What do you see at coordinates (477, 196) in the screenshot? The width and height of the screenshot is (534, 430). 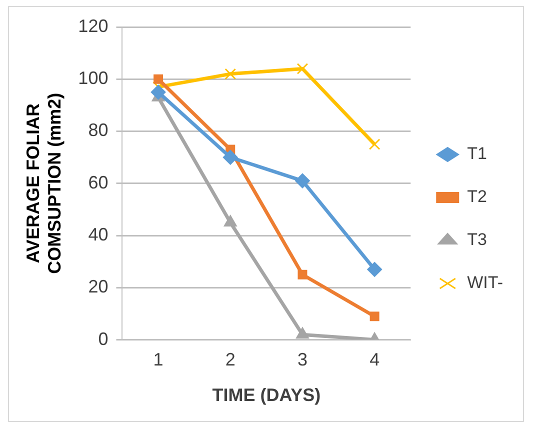 I see `legend-label: T2` at bounding box center [477, 196].